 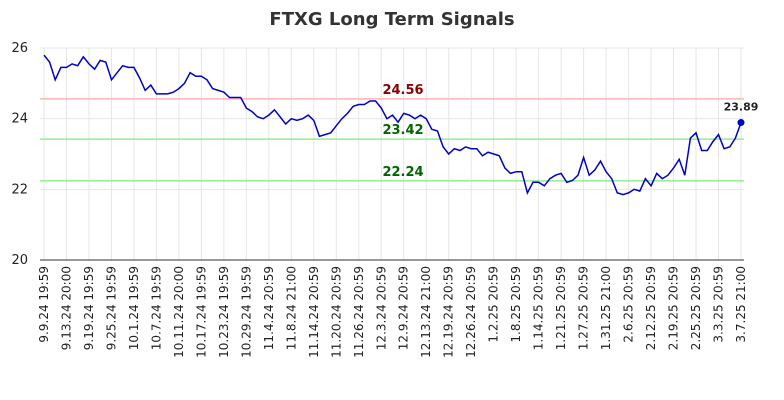 I want to click on x-tick-label: 10.23.24 19:59, so click(x=224, y=312).